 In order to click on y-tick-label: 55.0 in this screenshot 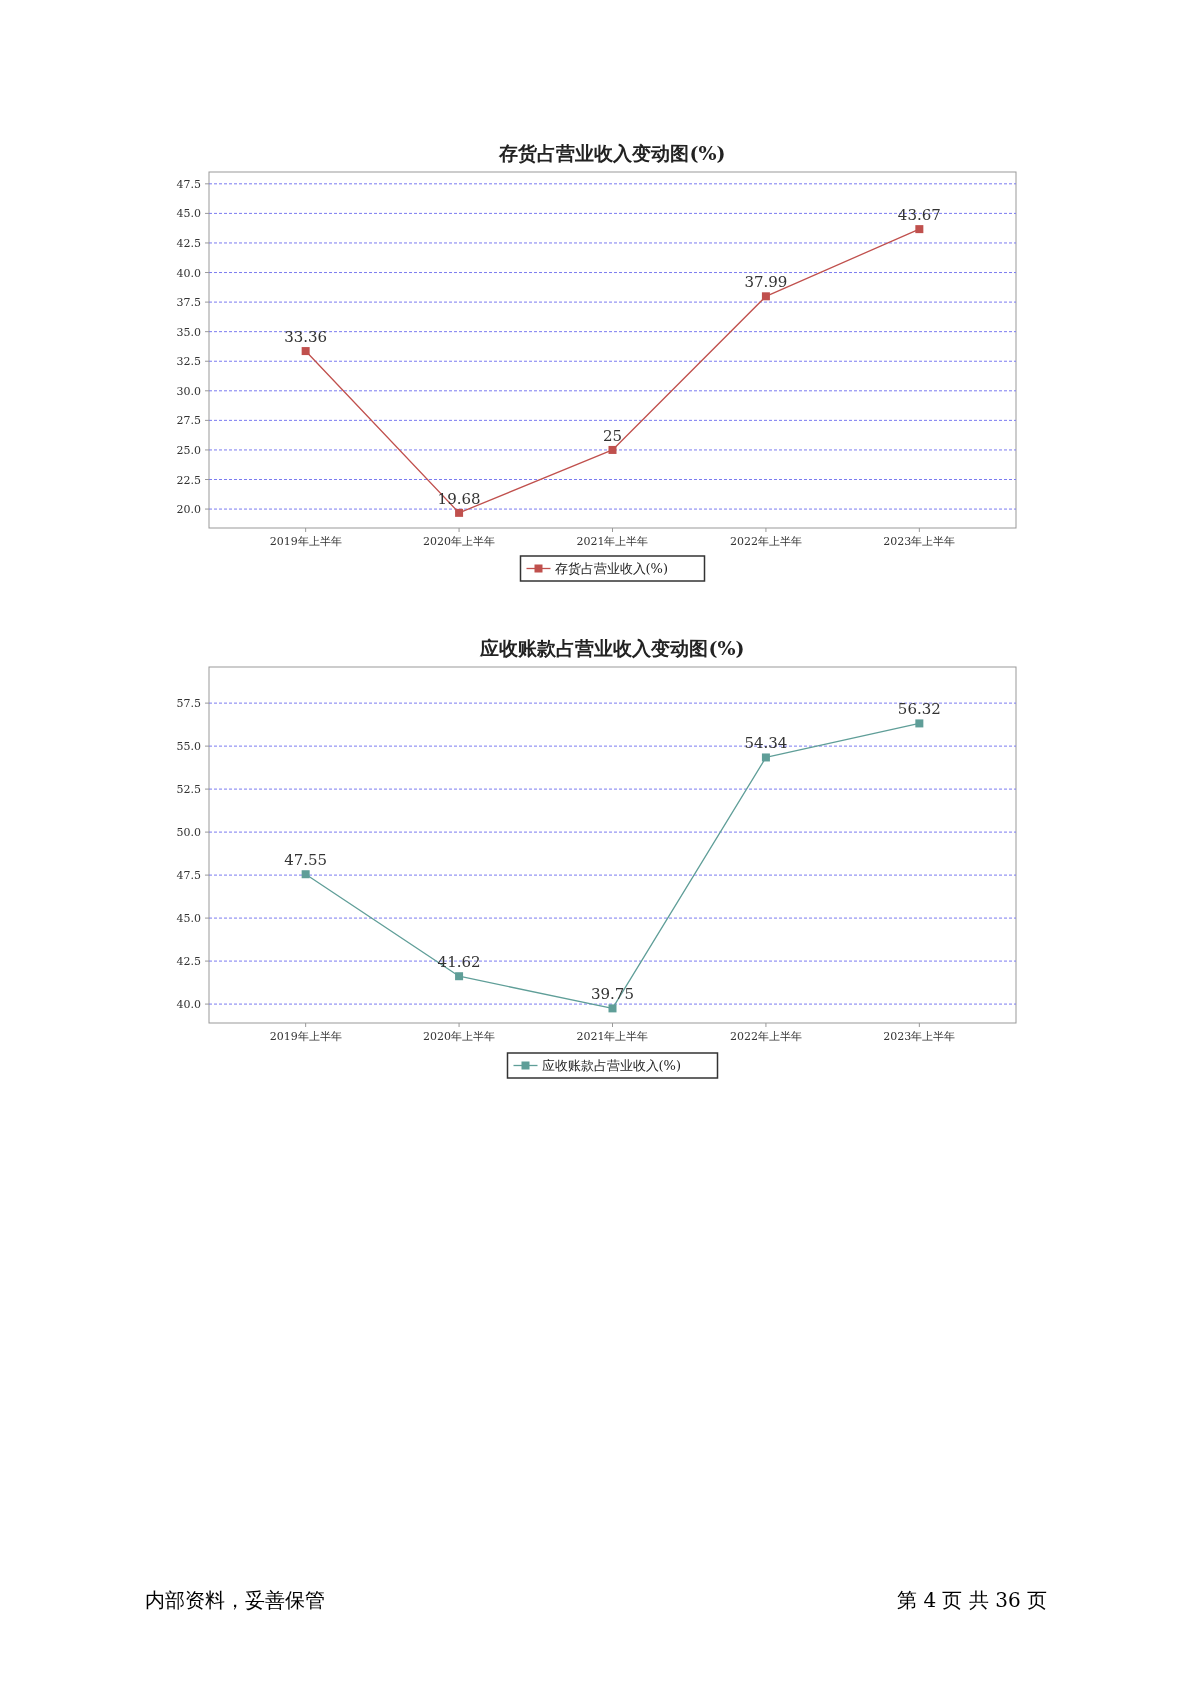, I will do `click(188, 747)`.